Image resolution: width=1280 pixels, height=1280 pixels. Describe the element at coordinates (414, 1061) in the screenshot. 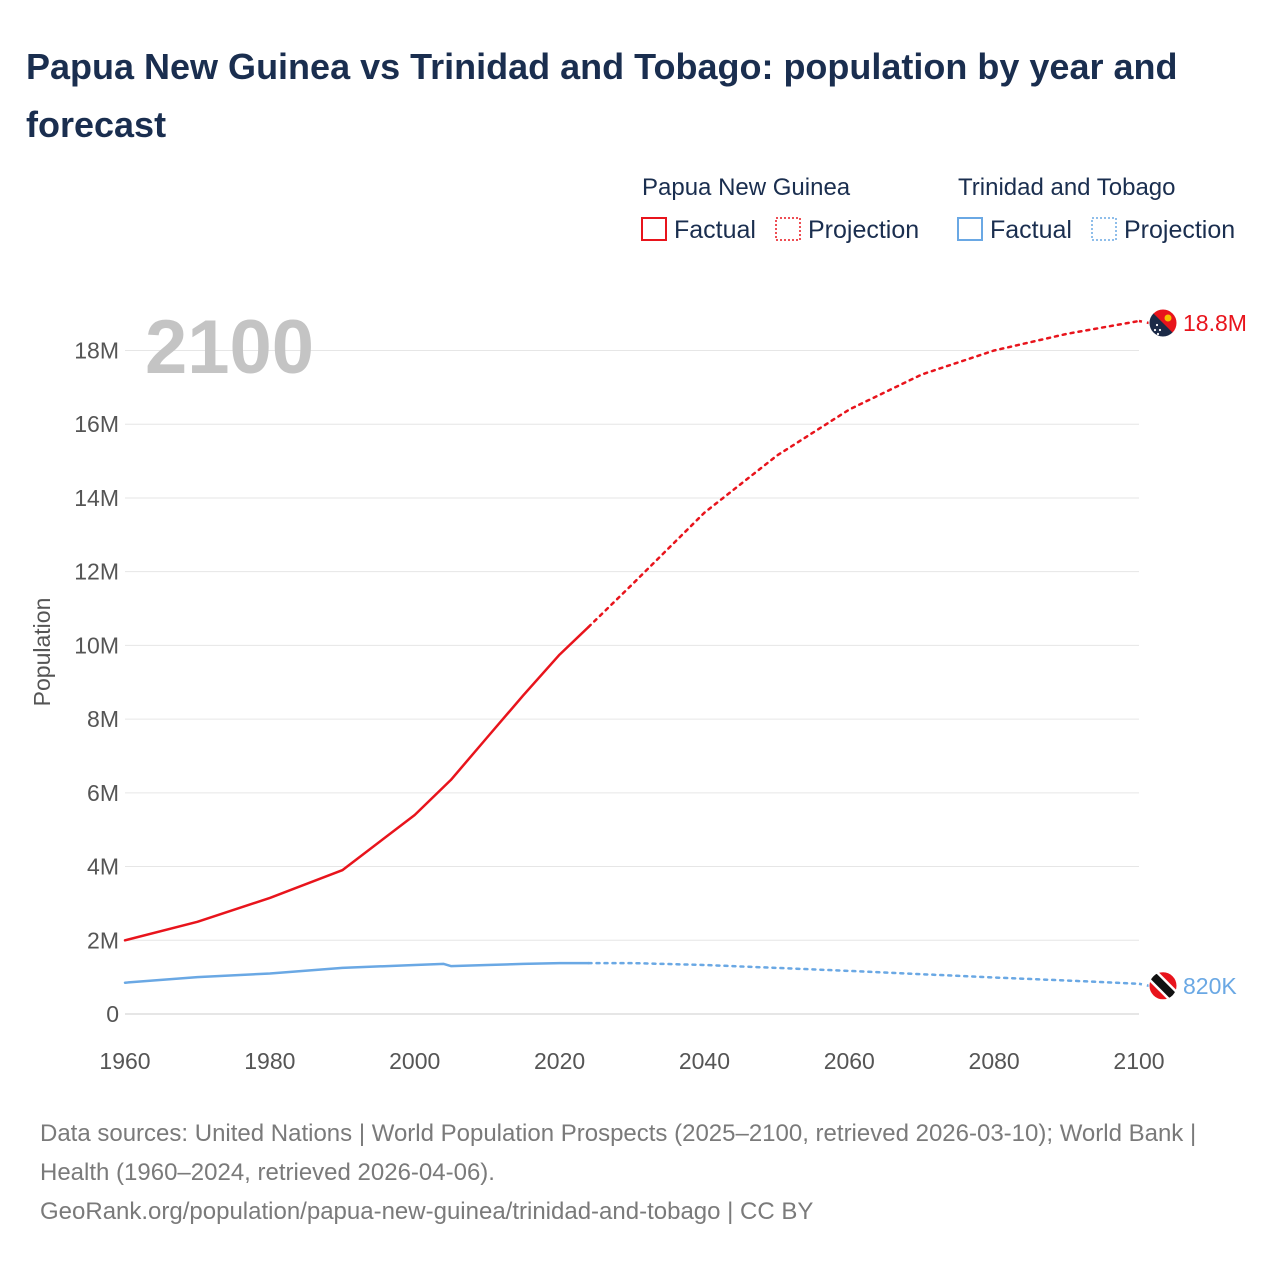

I see `x-tick-label: 2000` at that location.